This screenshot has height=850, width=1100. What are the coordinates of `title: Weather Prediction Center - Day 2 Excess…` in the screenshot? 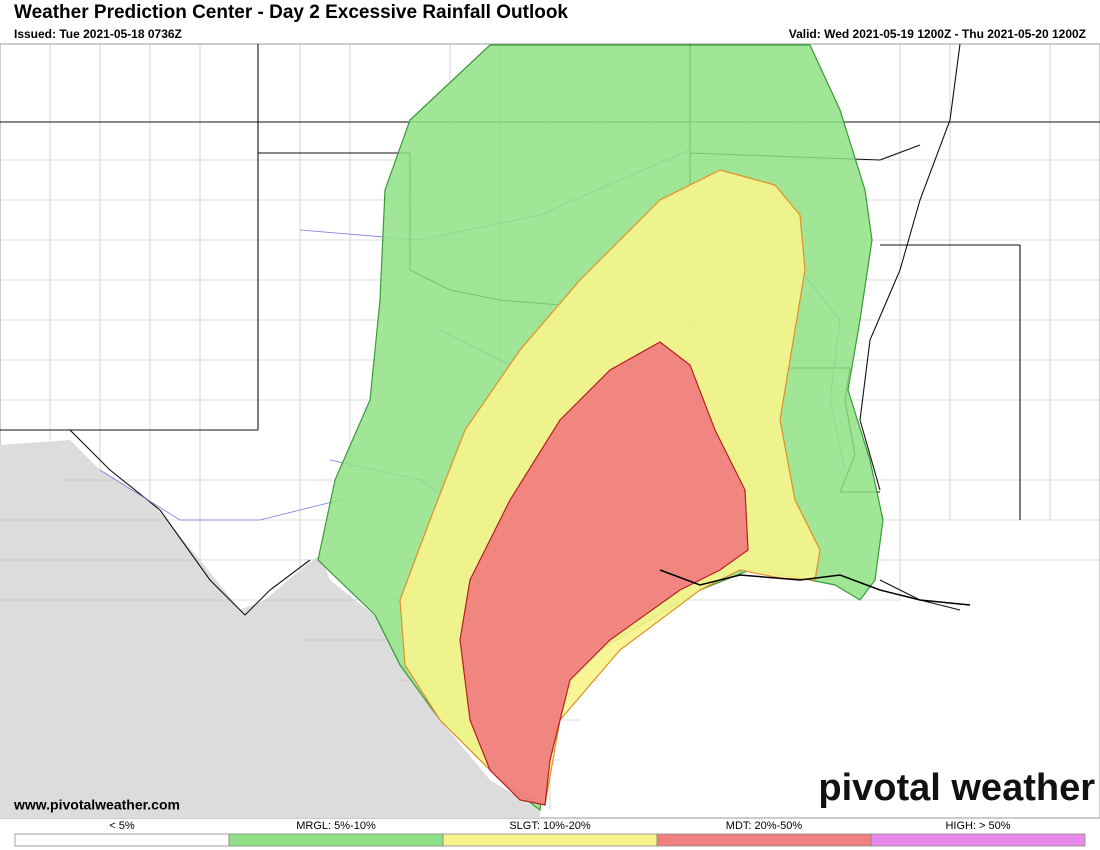 It's located at (291, 12).